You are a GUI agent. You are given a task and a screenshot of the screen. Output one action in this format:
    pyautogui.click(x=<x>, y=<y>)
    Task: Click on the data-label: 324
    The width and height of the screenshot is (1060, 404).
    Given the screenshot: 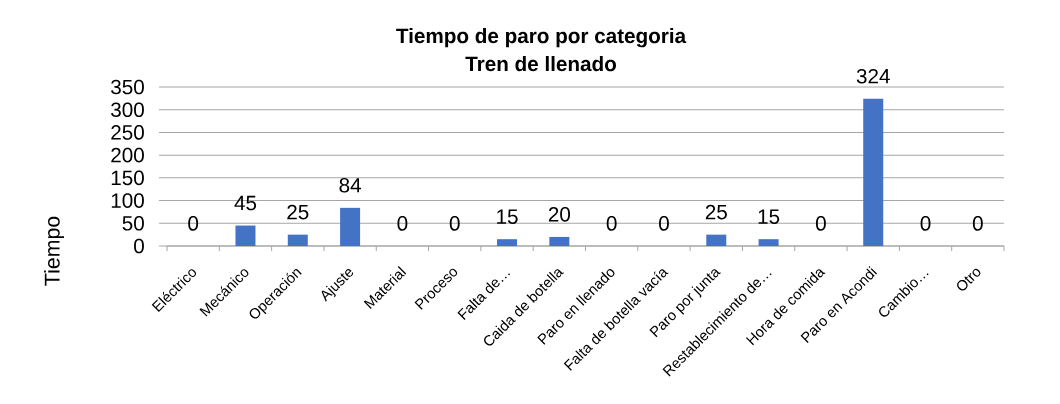 What is the action you would take?
    pyautogui.click(x=873, y=76)
    